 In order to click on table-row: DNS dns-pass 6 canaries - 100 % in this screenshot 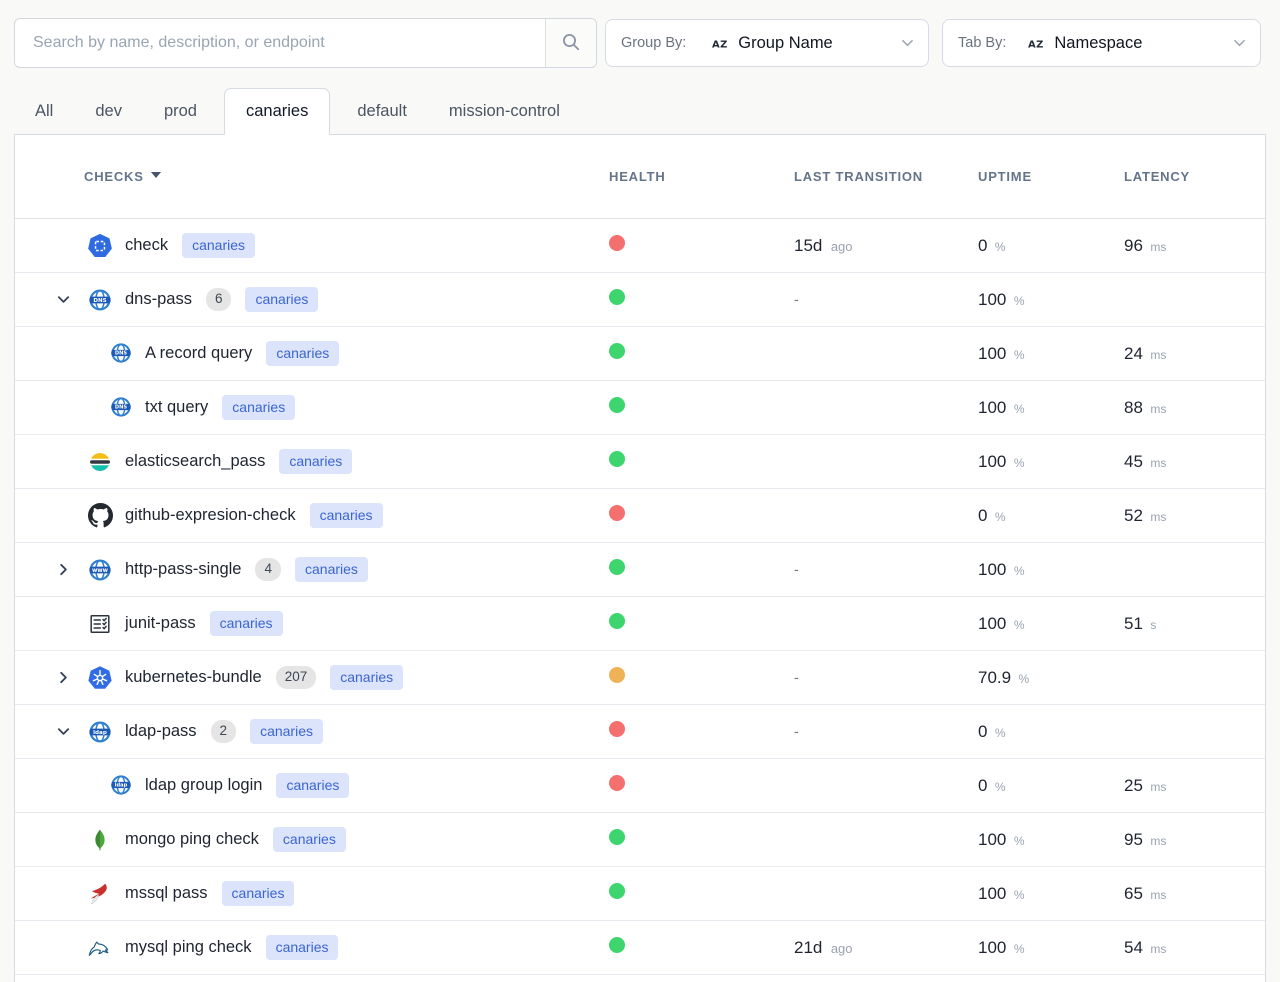, I will do `click(640, 300)`.